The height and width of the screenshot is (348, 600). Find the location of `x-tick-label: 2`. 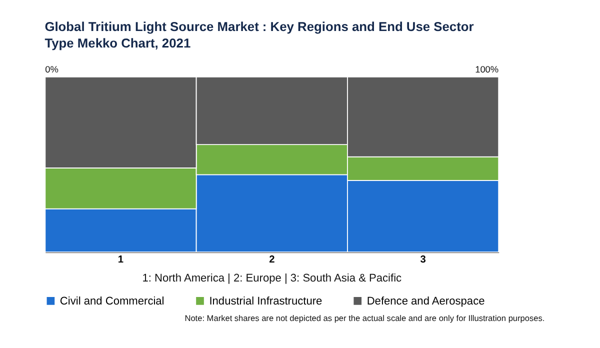

x-tick-label: 2 is located at coordinates (272, 260).